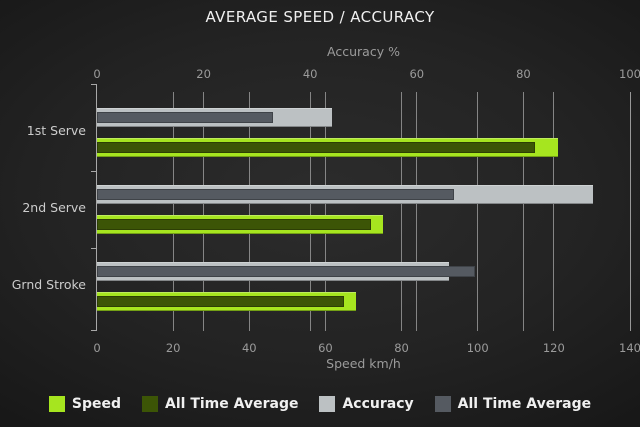 Image resolution: width=640 pixels, height=427 pixels. What do you see at coordinates (249, 348) in the screenshot?
I see `bottom-axis-tick-label: 40` at bounding box center [249, 348].